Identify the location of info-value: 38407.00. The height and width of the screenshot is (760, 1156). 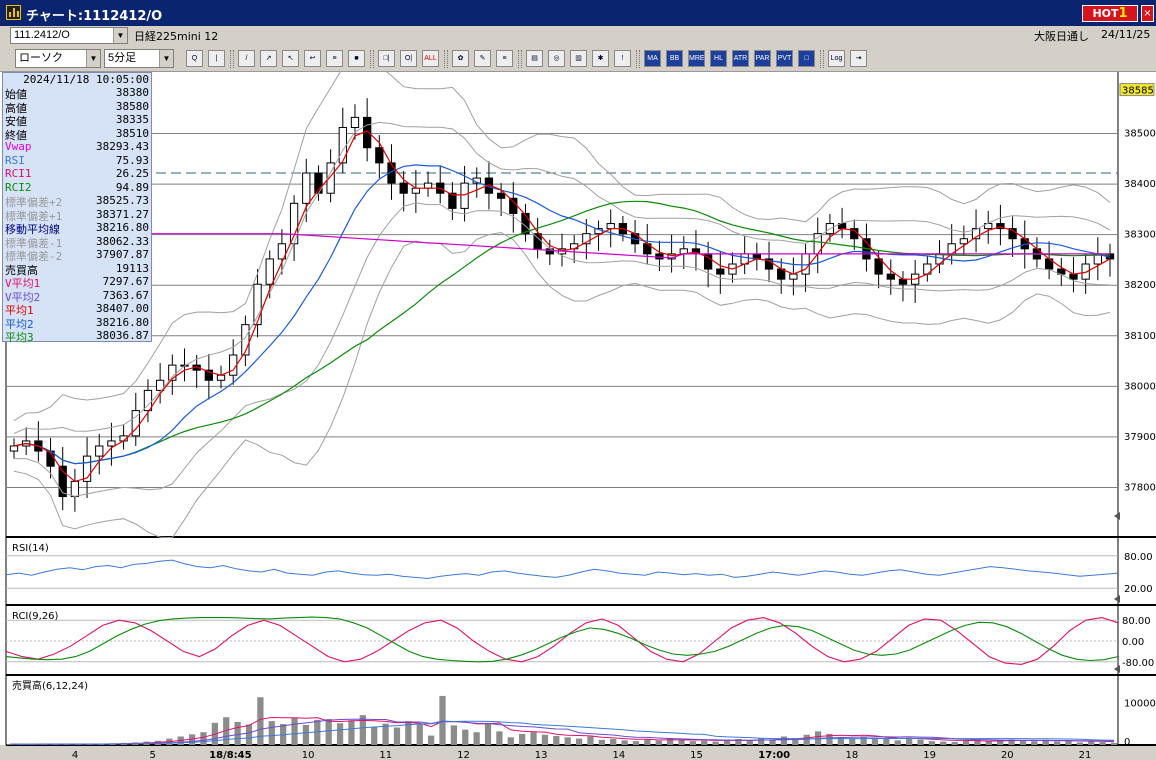
(122, 308).